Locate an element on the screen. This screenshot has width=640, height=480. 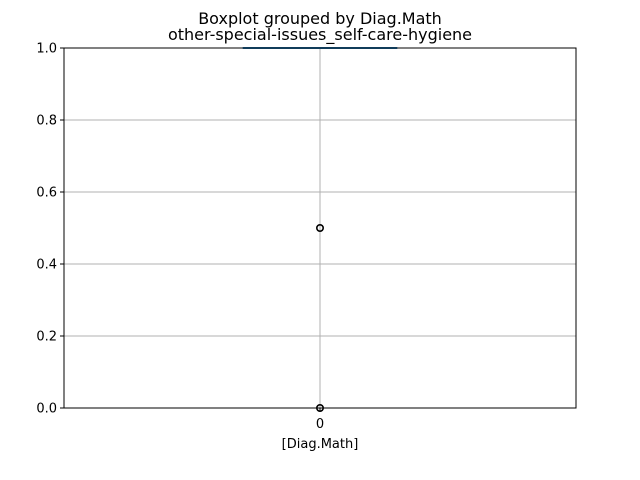
y-tick-label: 1.0 is located at coordinates (46, 49).